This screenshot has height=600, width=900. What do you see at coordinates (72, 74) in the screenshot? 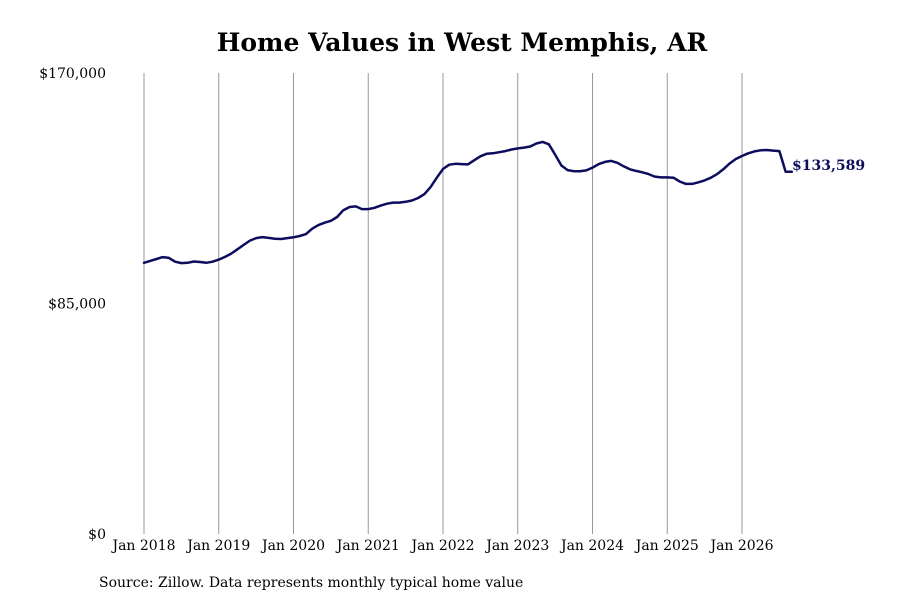
I see `y-tick-label: $170,000` at bounding box center [72, 74].